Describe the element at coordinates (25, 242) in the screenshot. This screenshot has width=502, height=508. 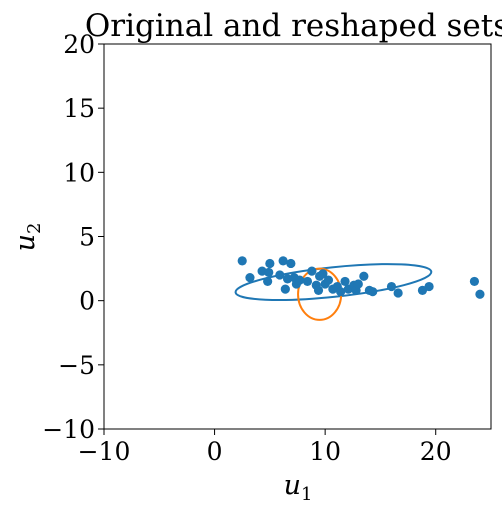
I see `y-axis-label-main: u` at that location.